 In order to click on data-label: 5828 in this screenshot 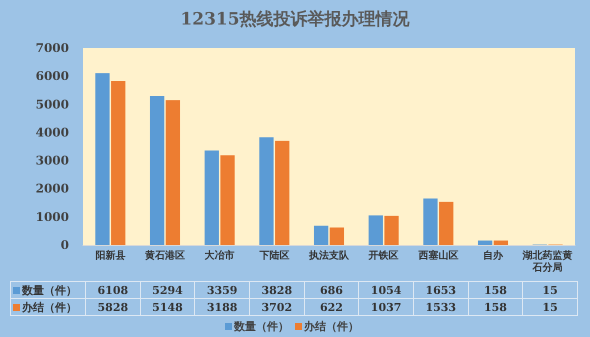, I will do `click(113, 307)`.